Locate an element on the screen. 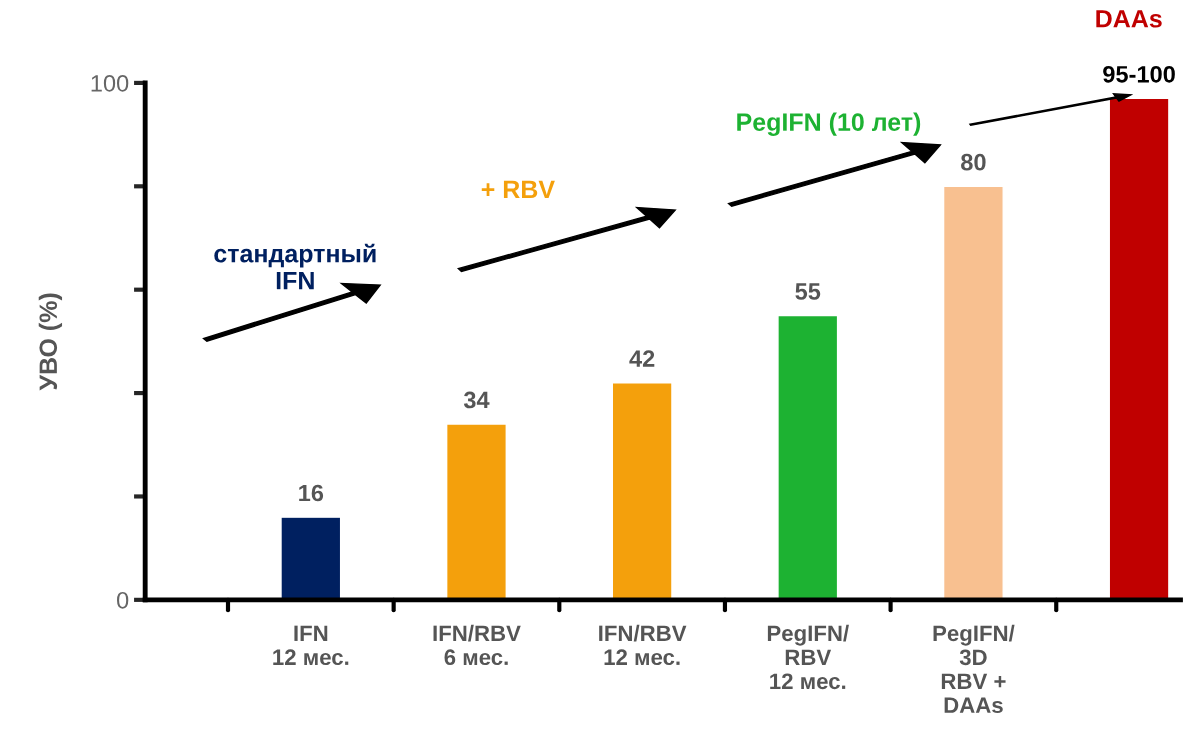 The image size is (1190, 747). text: DAAs is located at coordinates (1129, 19).